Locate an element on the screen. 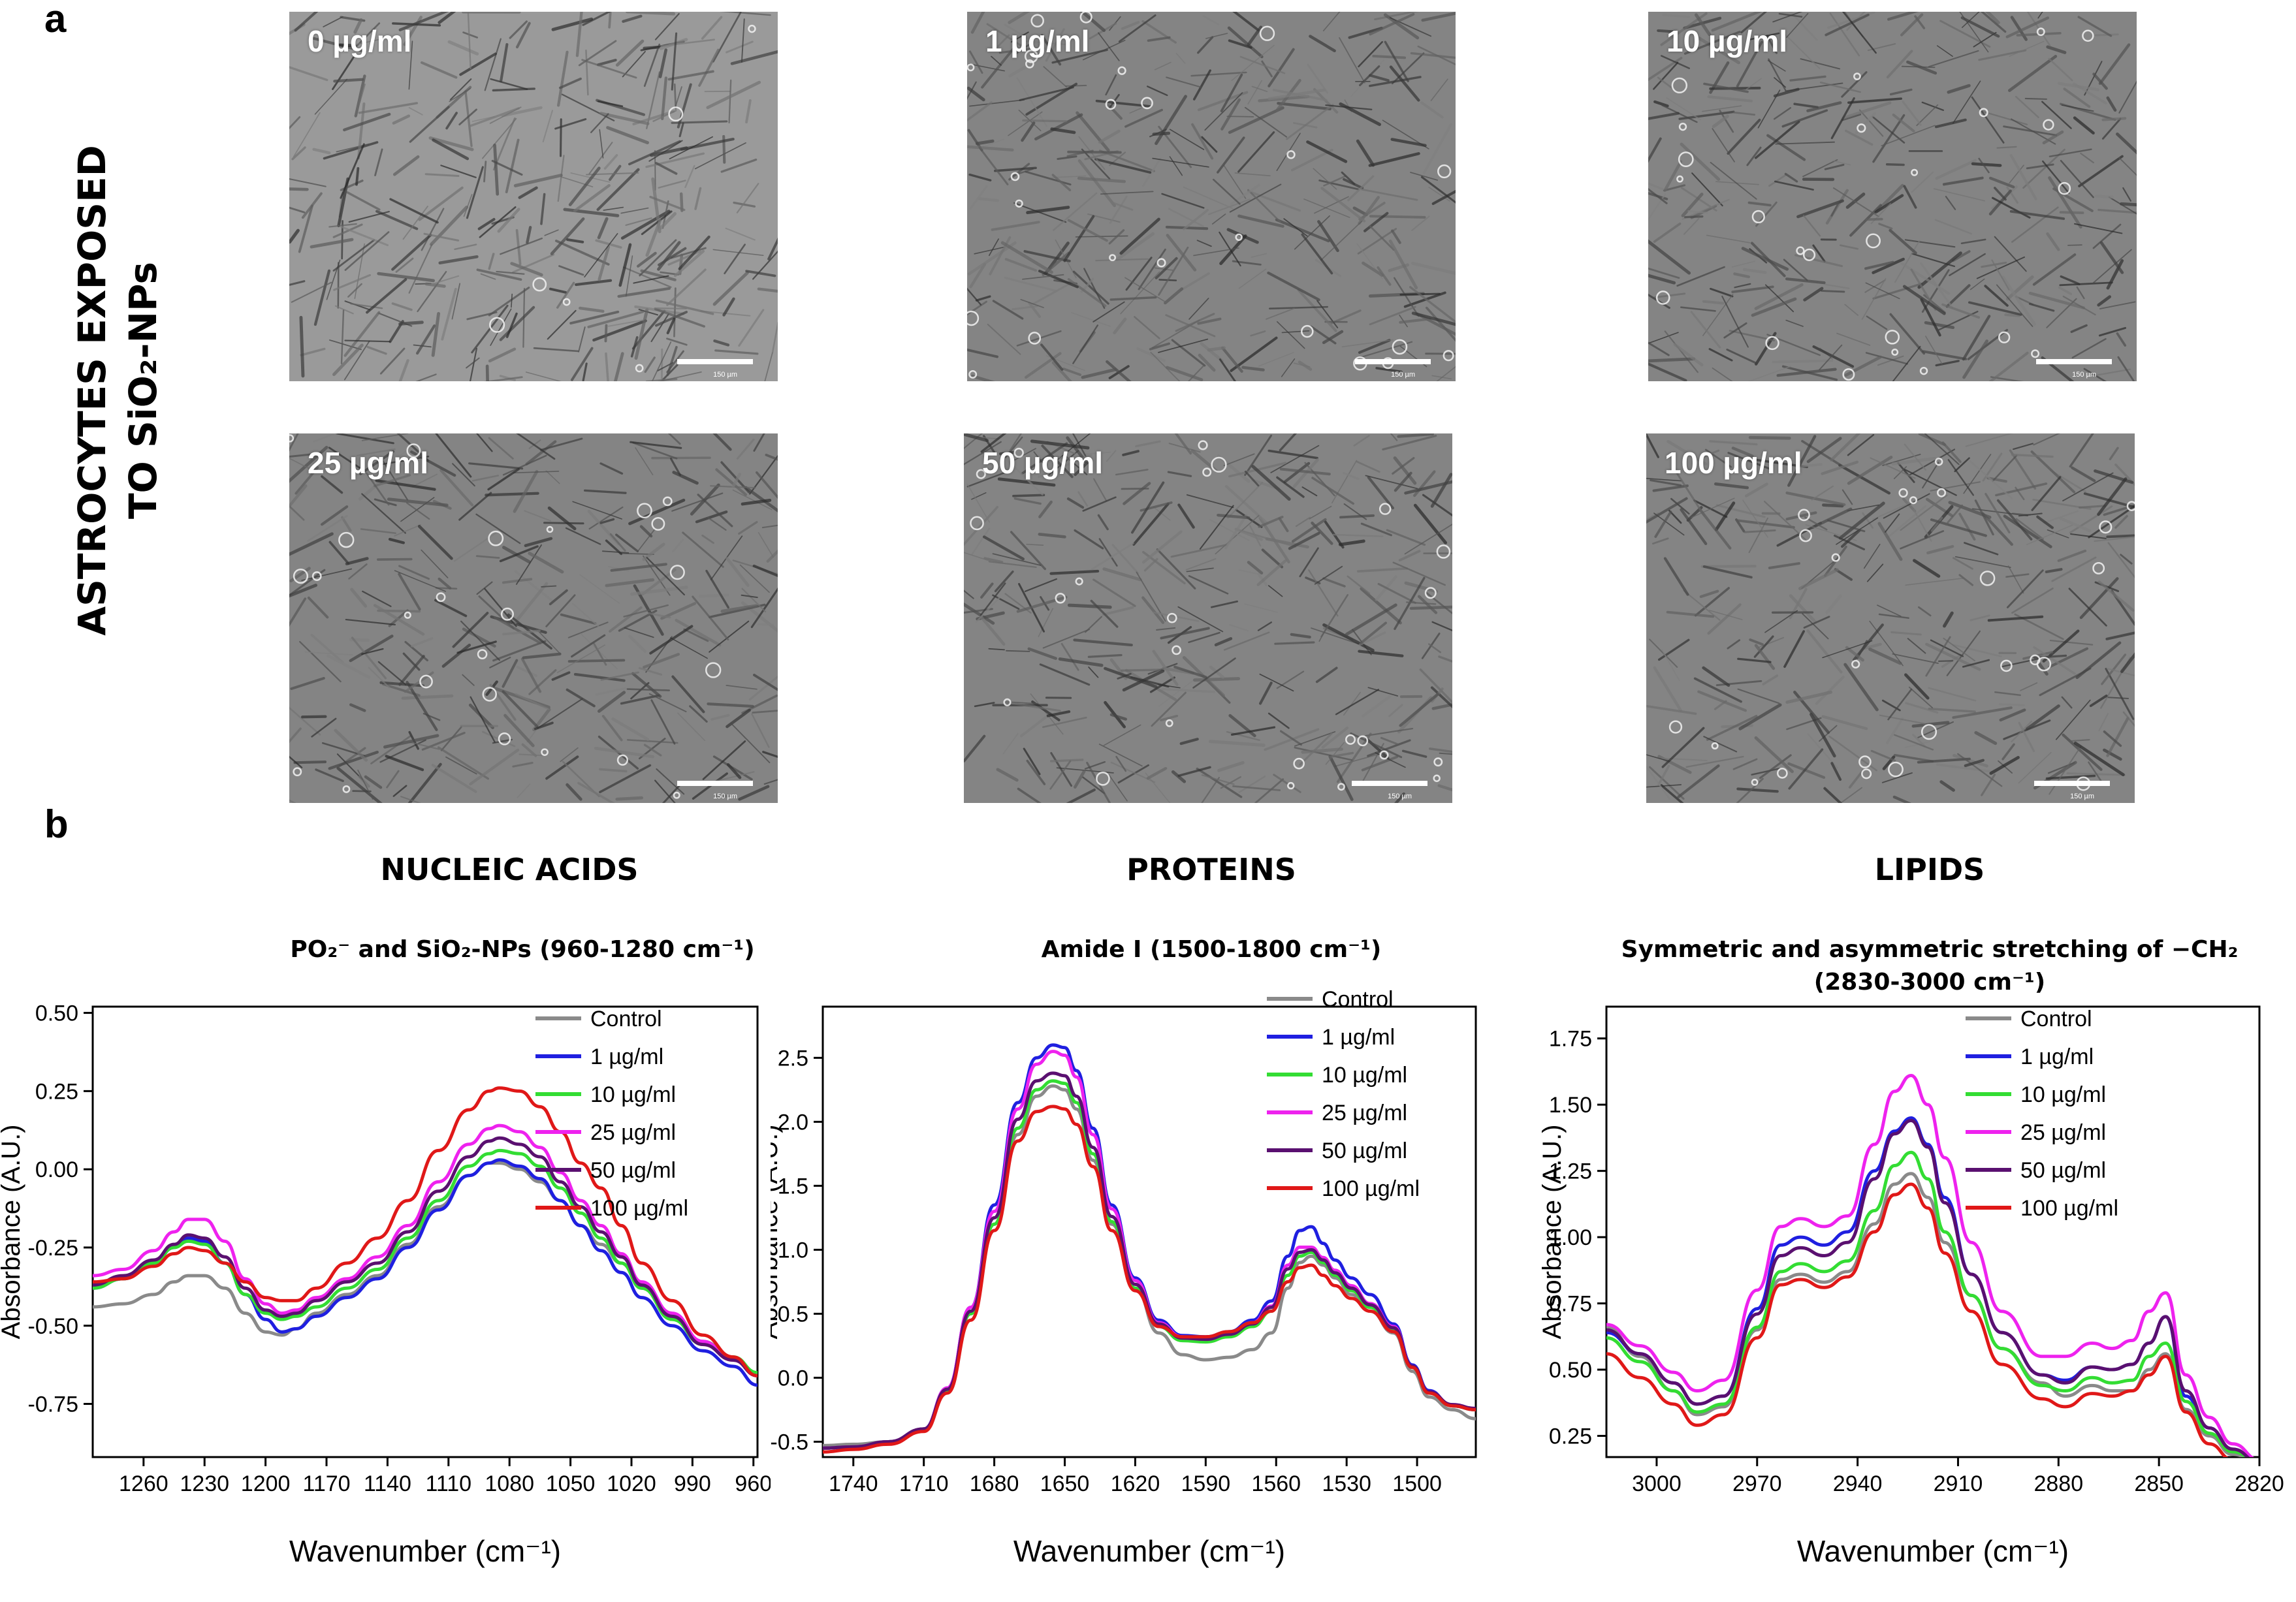 The image size is (2296, 1602). x-tick-label: 990 is located at coordinates (692, 1483).